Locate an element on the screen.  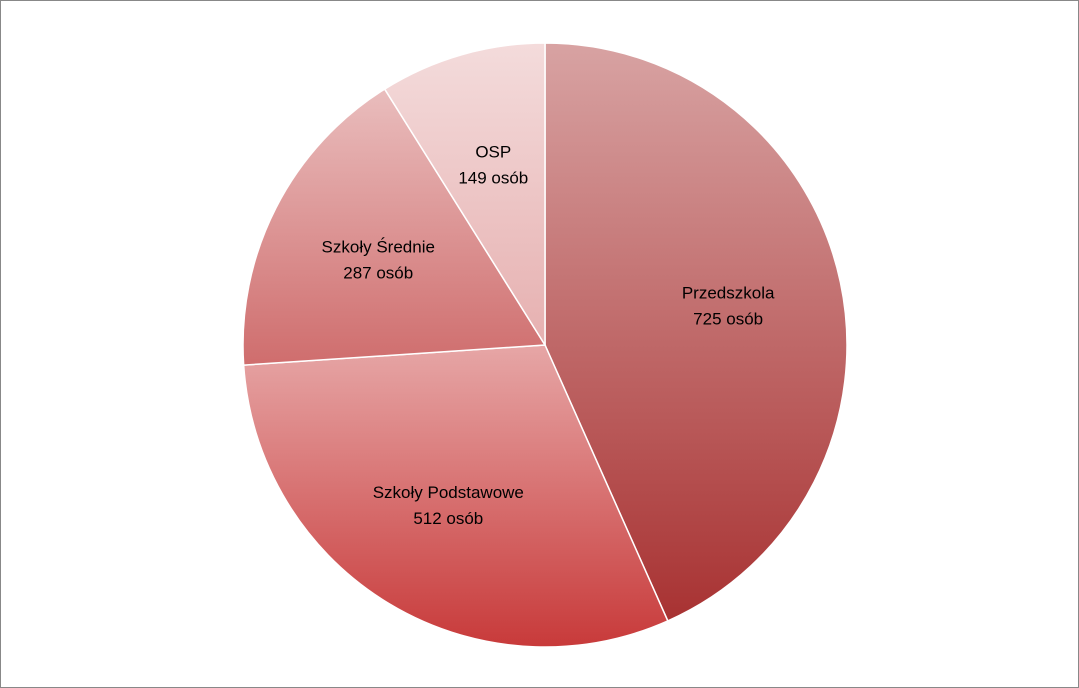
slice-label: OSP is located at coordinates (493, 152).